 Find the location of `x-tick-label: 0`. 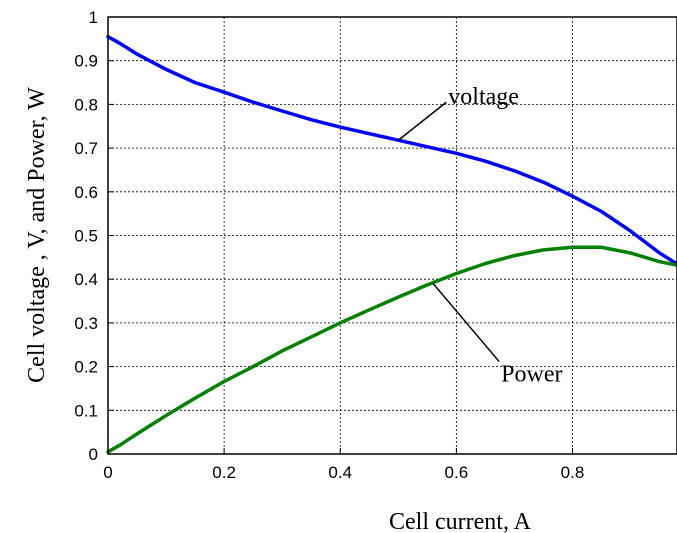

x-tick-label: 0 is located at coordinates (107, 472).